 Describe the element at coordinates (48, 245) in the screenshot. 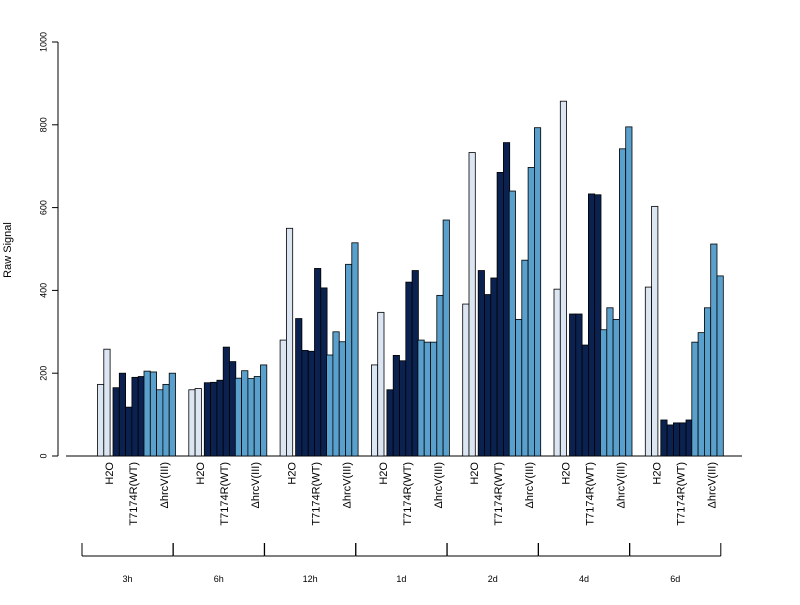

I see `y-axis: 0 200 400 600 800 1000` at that location.